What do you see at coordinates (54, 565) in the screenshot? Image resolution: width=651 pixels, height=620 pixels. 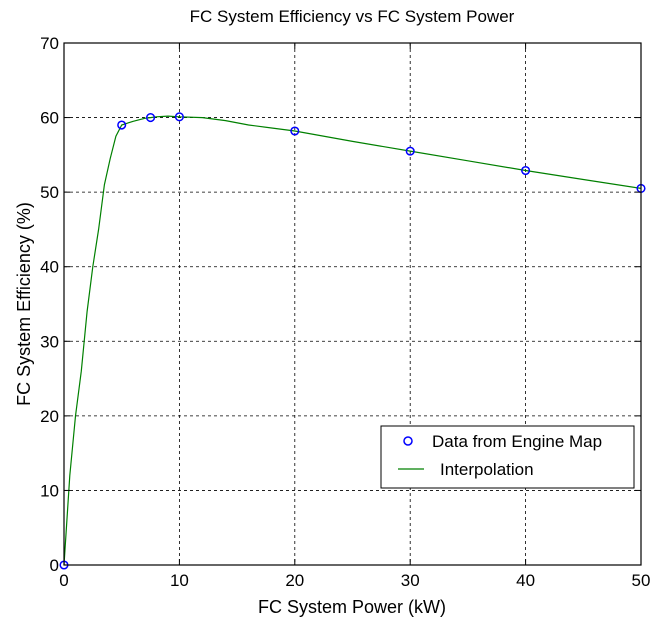 I see `y-tick-label: 0` at bounding box center [54, 565].